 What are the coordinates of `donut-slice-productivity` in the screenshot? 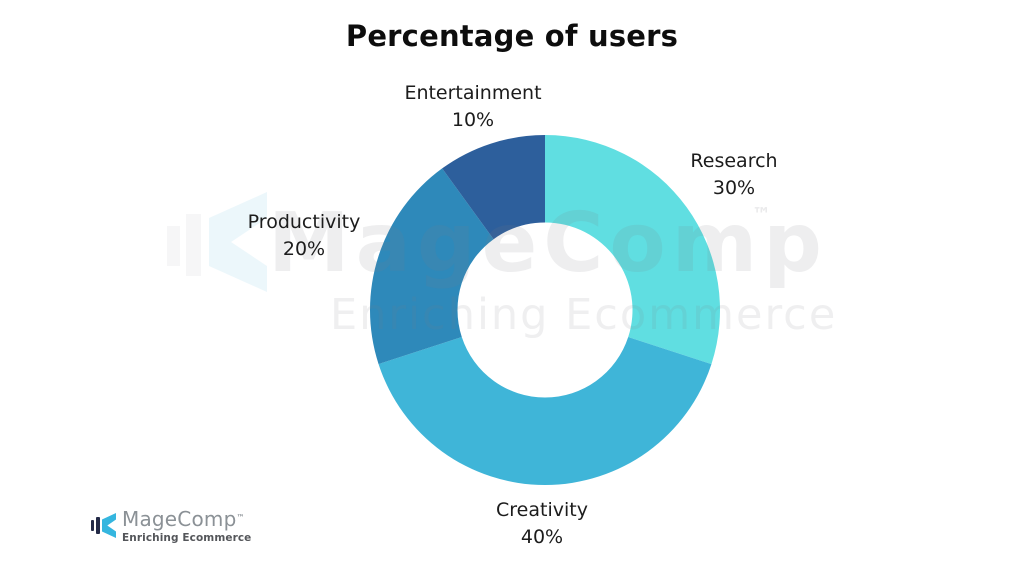 It's located at (432, 266).